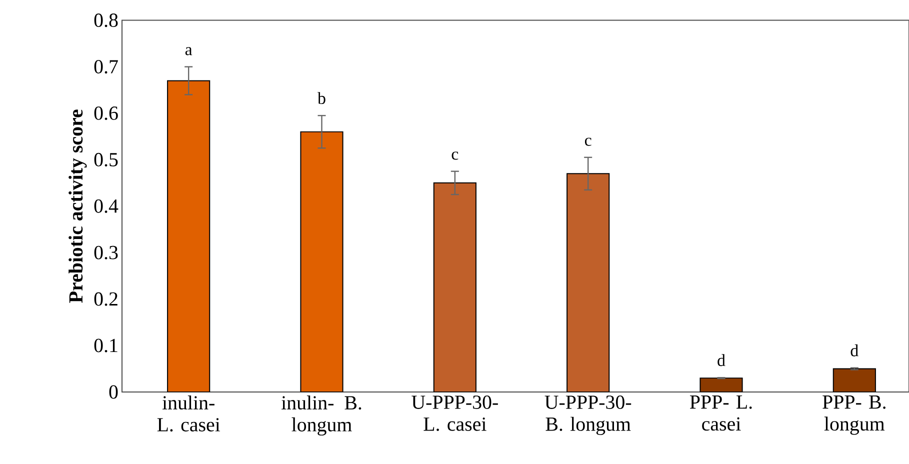 Image resolution: width=909 pixels, height=464 pixels. I want to click on y-tick-label: 0.8, so click(106, 21).